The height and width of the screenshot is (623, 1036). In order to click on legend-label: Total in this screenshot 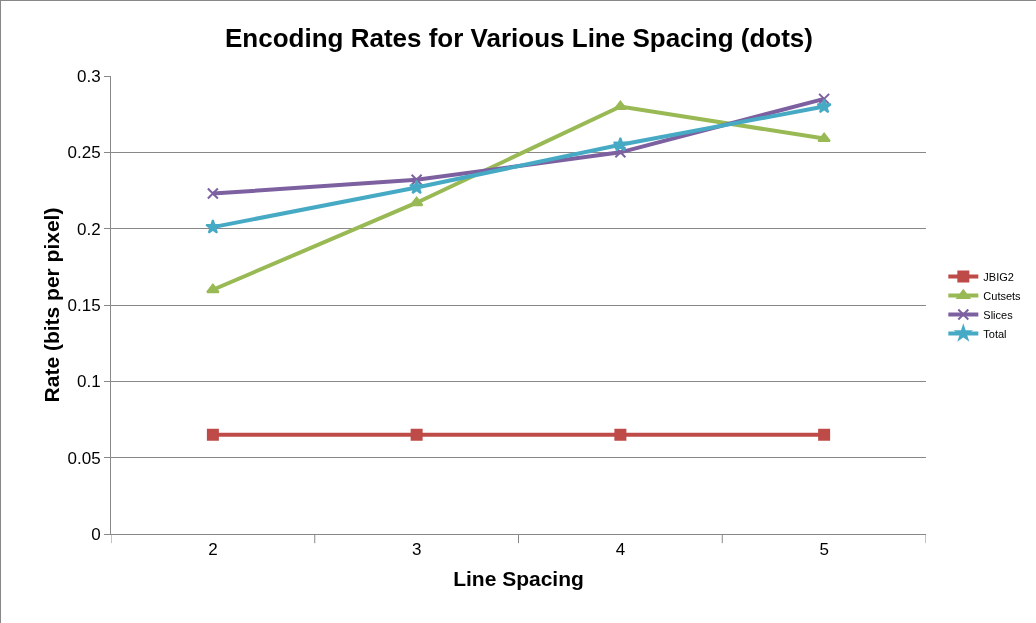, I will do `click(995, 333)`.